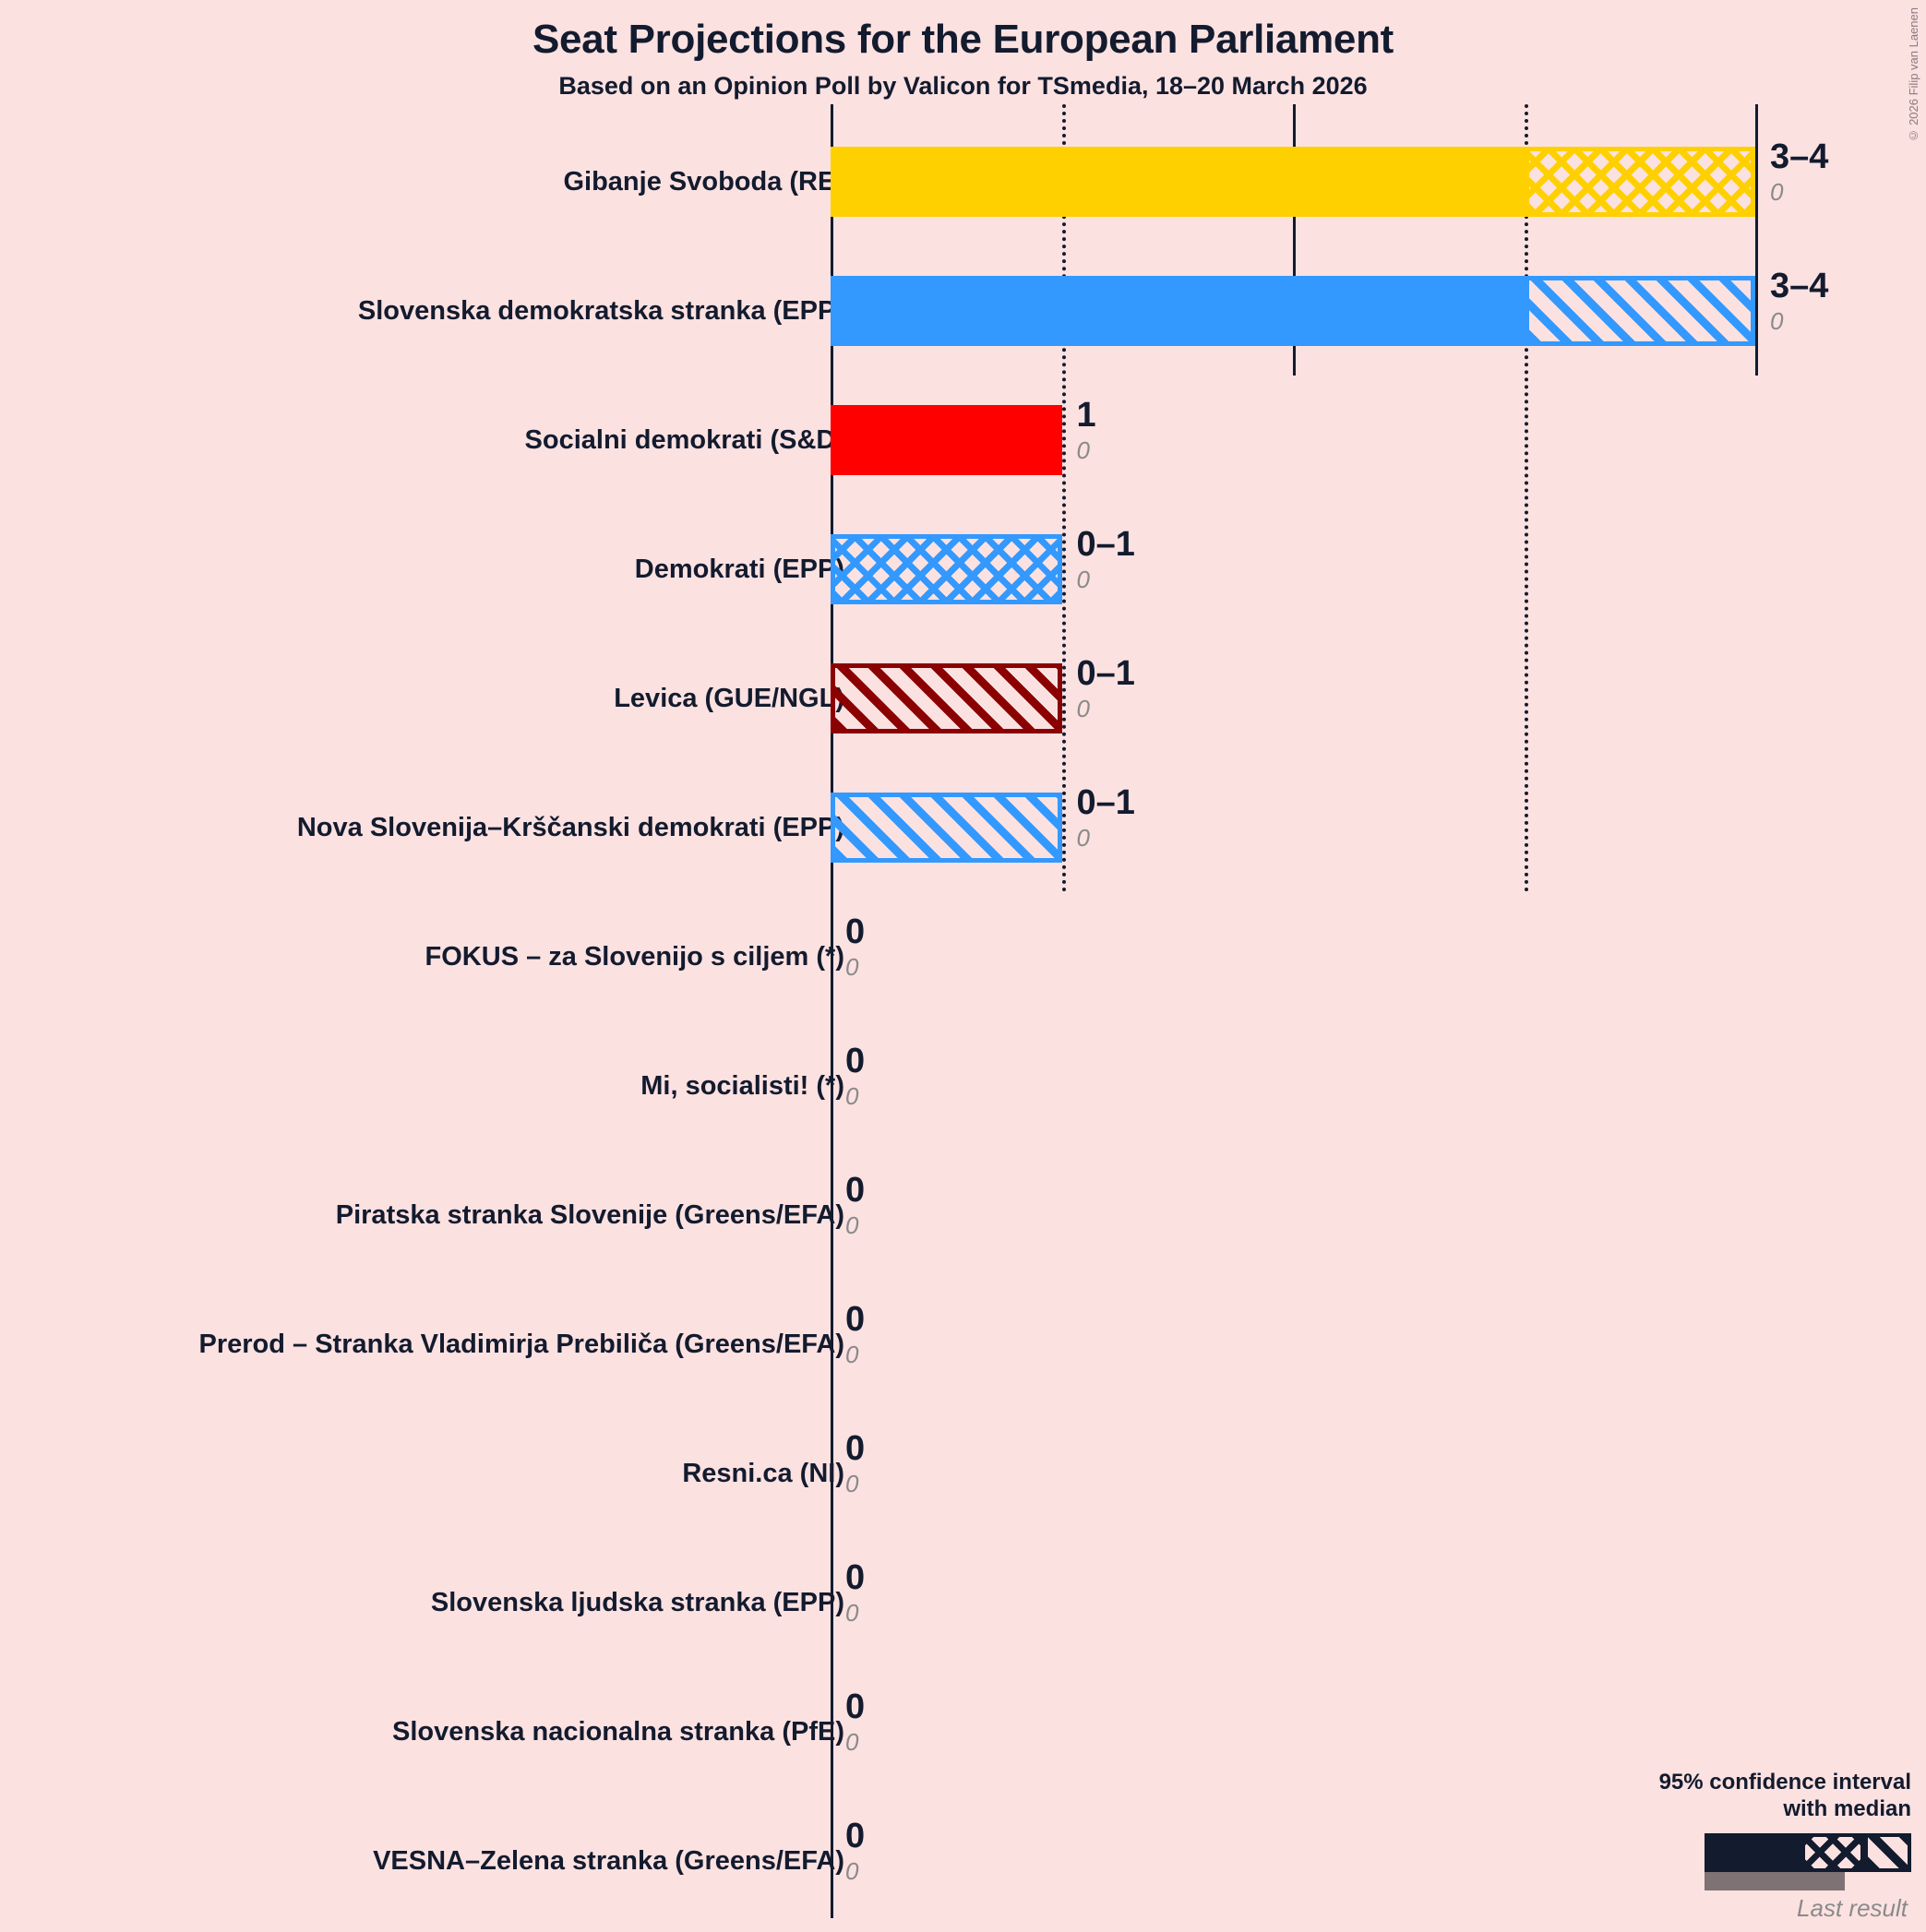  I want to click on party-label: Mi, socialisti! (*), so click(742, 1085).